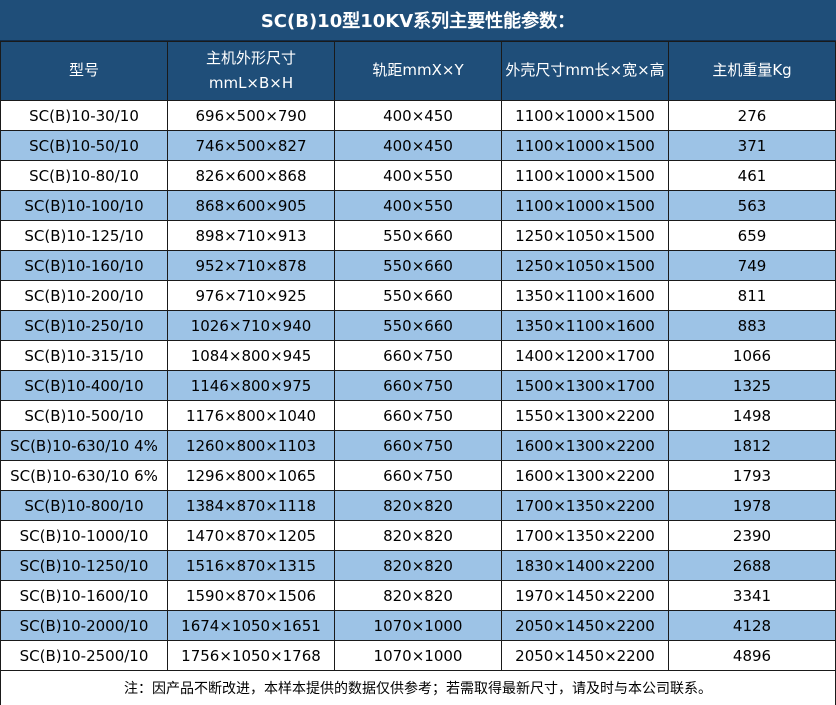  Describe the element at coordinates (84, 265) in the screenshot. I see `table-cell: SC(B)10-160/10` at that location.